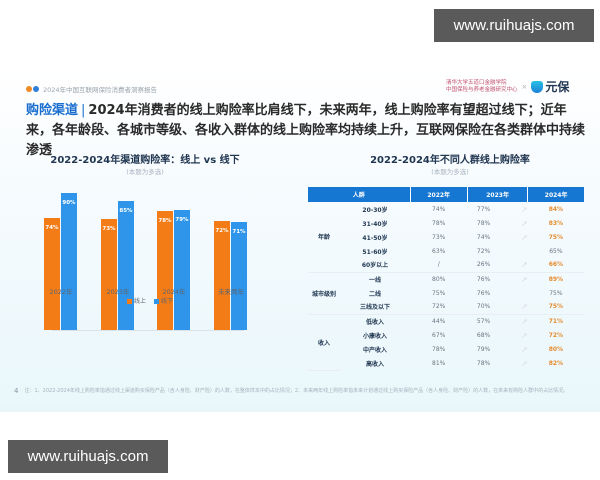 The width and height of the screenshot is (600, 480). What do you see at coordinates (174, 292) in the screenshot?
I see `x-label-2024: 2024年` at bounding box center [174, 292].